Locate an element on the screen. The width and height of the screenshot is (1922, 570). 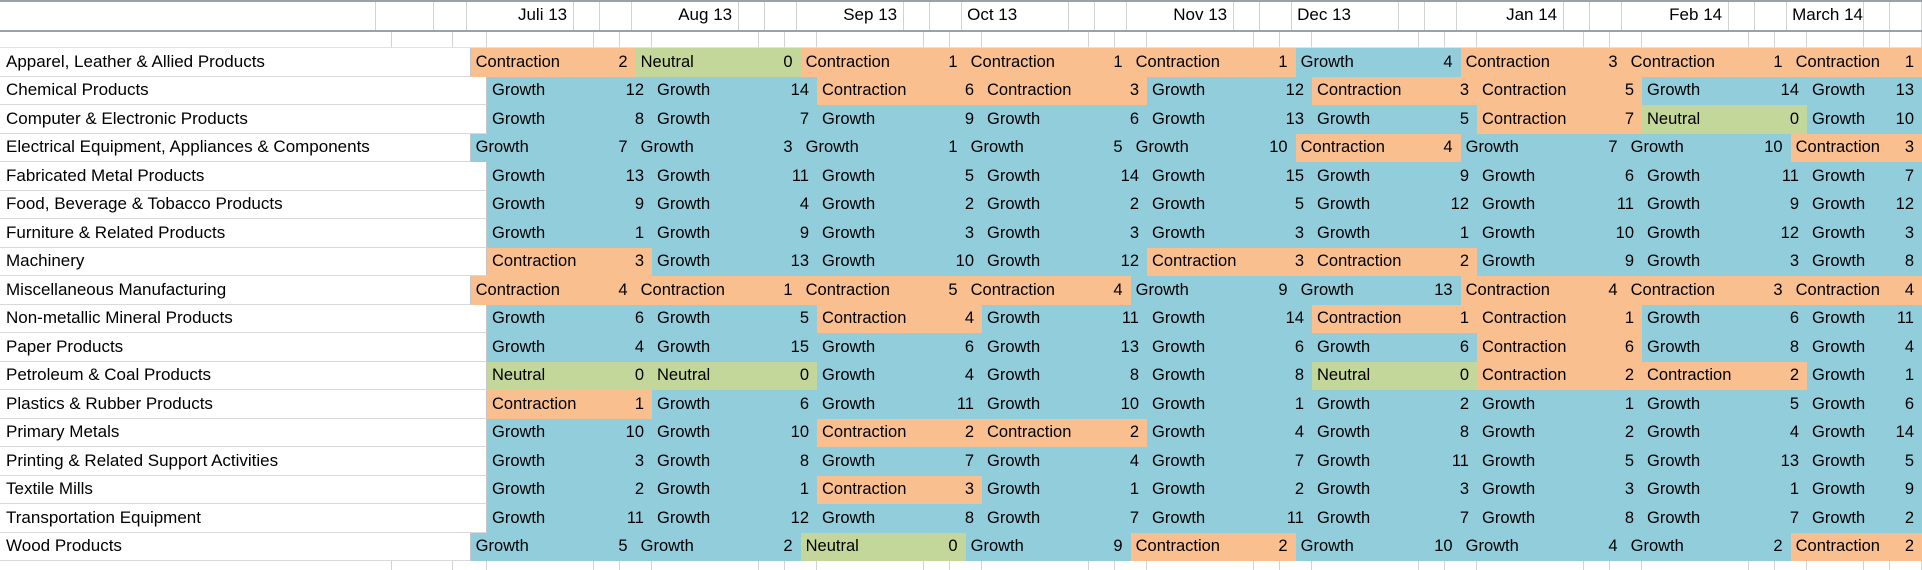
status-cell: Growth 2 is located at coordinates (1559, 432).